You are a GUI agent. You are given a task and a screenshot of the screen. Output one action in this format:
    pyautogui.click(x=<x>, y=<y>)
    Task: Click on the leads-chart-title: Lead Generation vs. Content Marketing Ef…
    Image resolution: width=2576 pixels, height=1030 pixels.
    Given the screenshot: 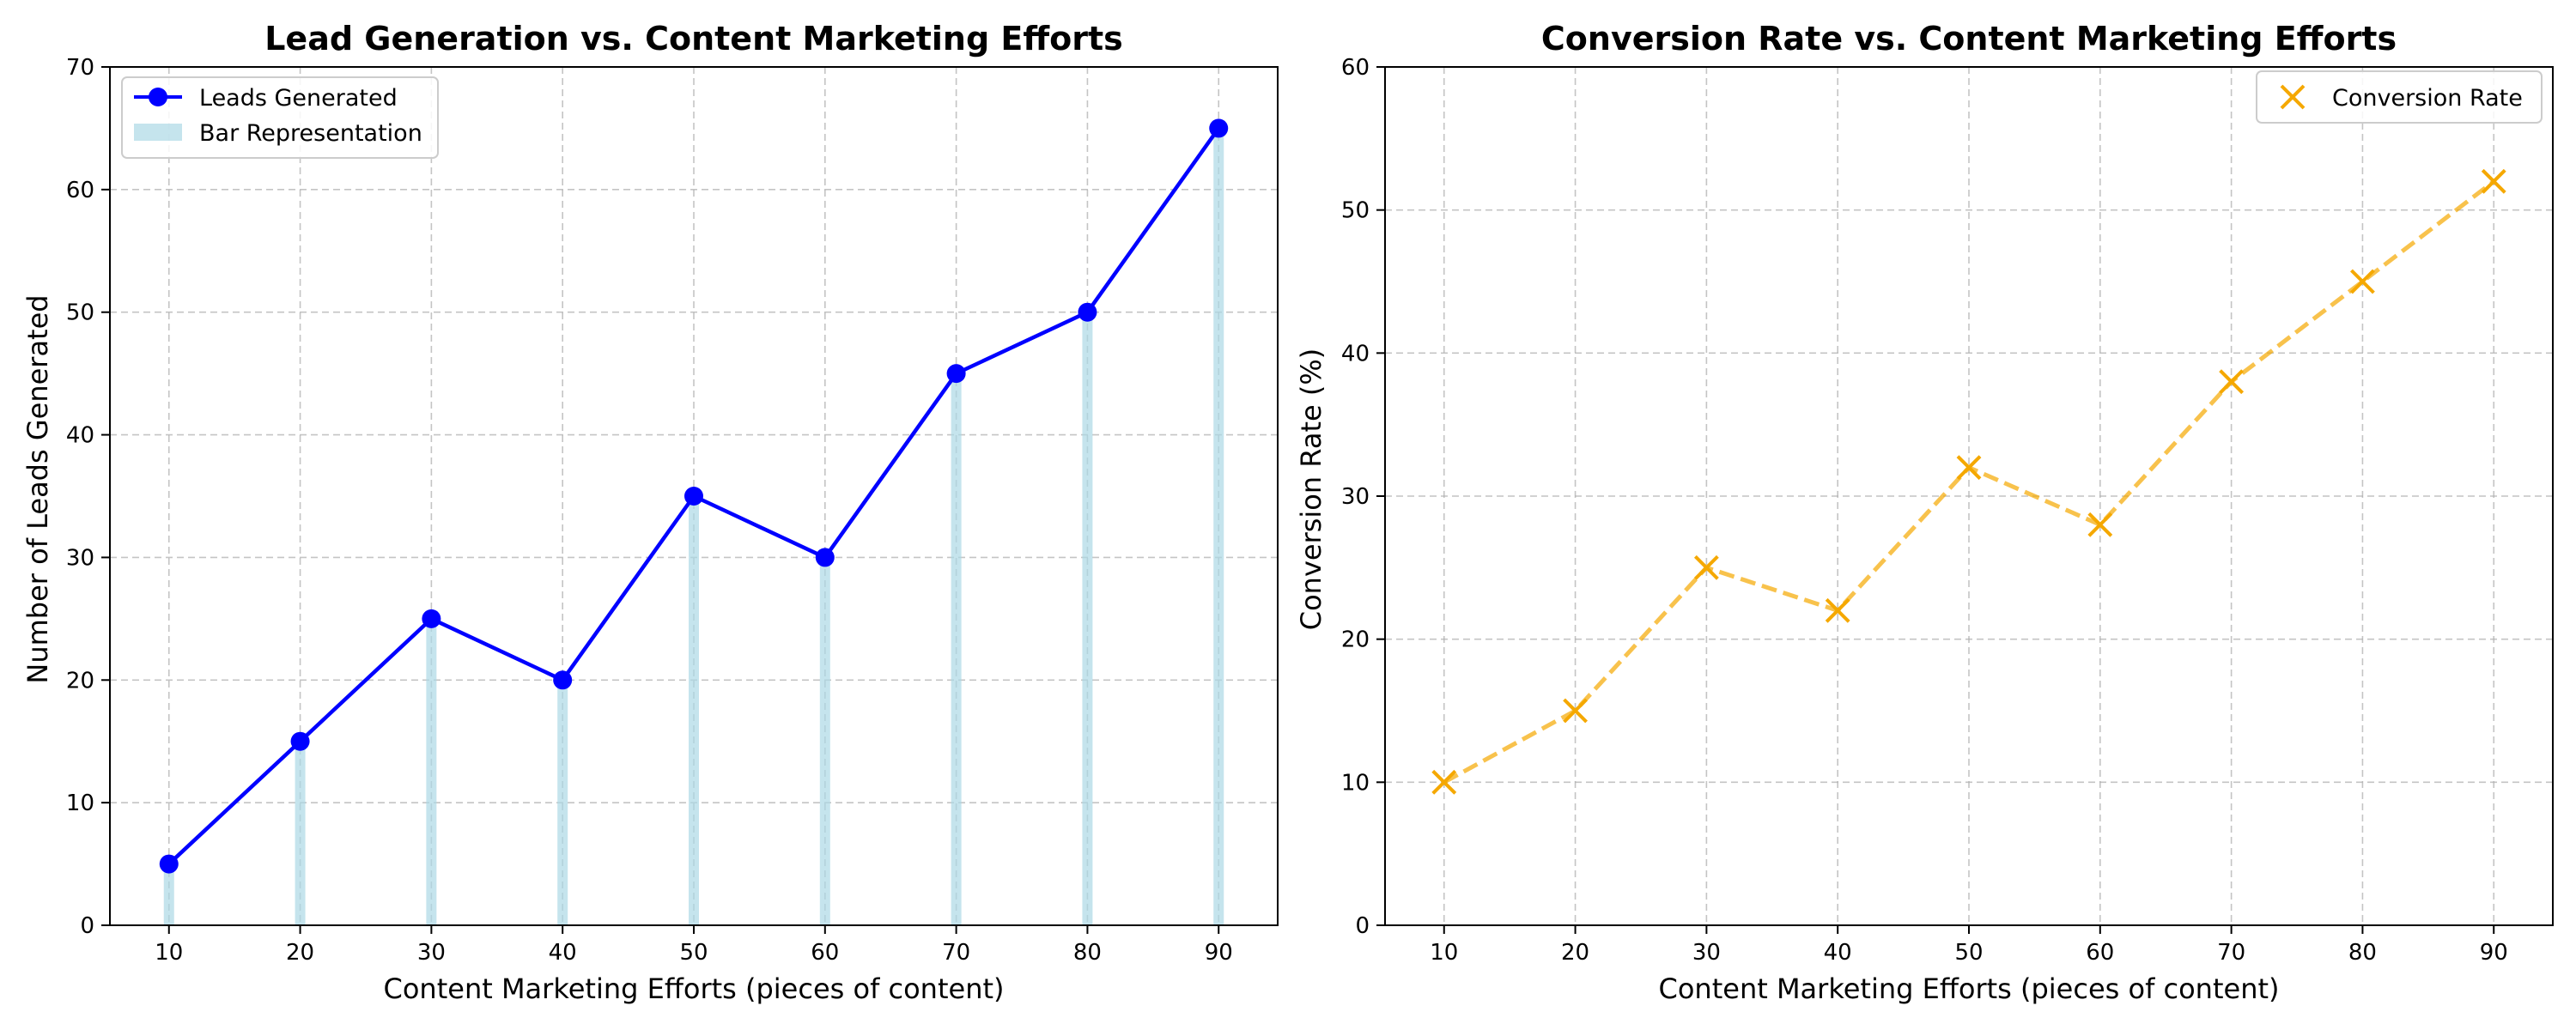 What is the action you would take?
    pyautogui.click(x=693, y=39)
    